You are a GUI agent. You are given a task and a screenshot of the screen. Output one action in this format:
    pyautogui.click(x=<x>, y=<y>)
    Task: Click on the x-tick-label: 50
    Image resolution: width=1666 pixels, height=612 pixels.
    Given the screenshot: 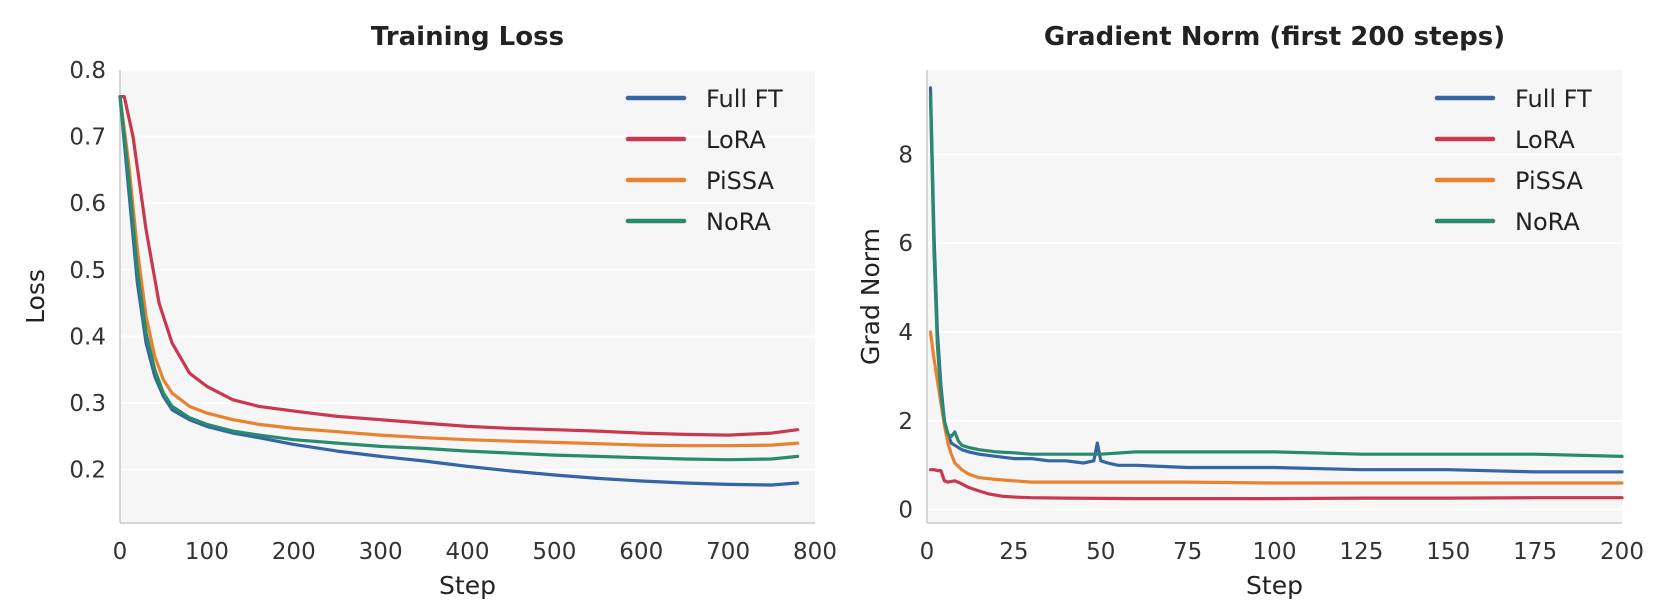 What is the action you would take?
    pyautogui.click(x=1100, y=552)
    